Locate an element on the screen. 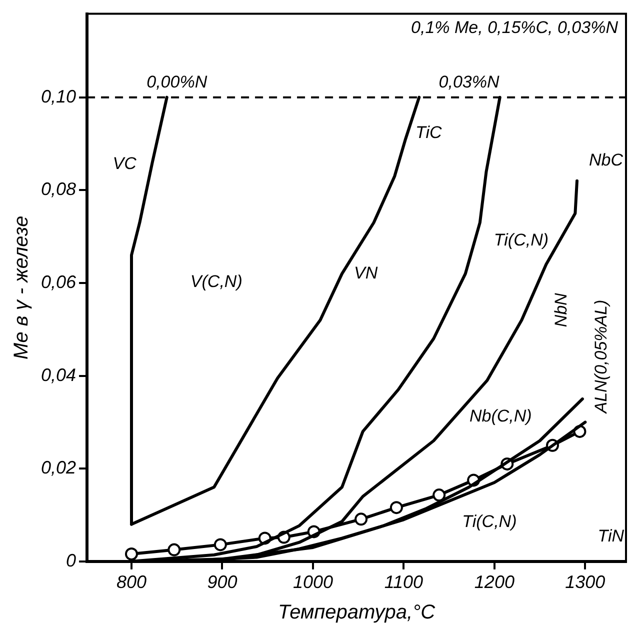 Image resolution: width=638 pixels, height=633 pixels. annotation: ALN(0,05%AL) is located at coordinates (600, 357).